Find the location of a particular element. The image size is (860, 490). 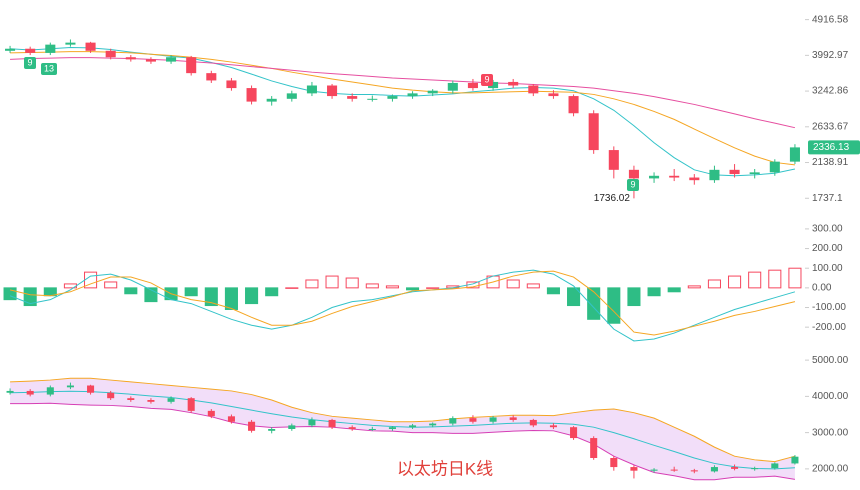

watermark: 以太坊日K线 is located at coordinates (445, 468).